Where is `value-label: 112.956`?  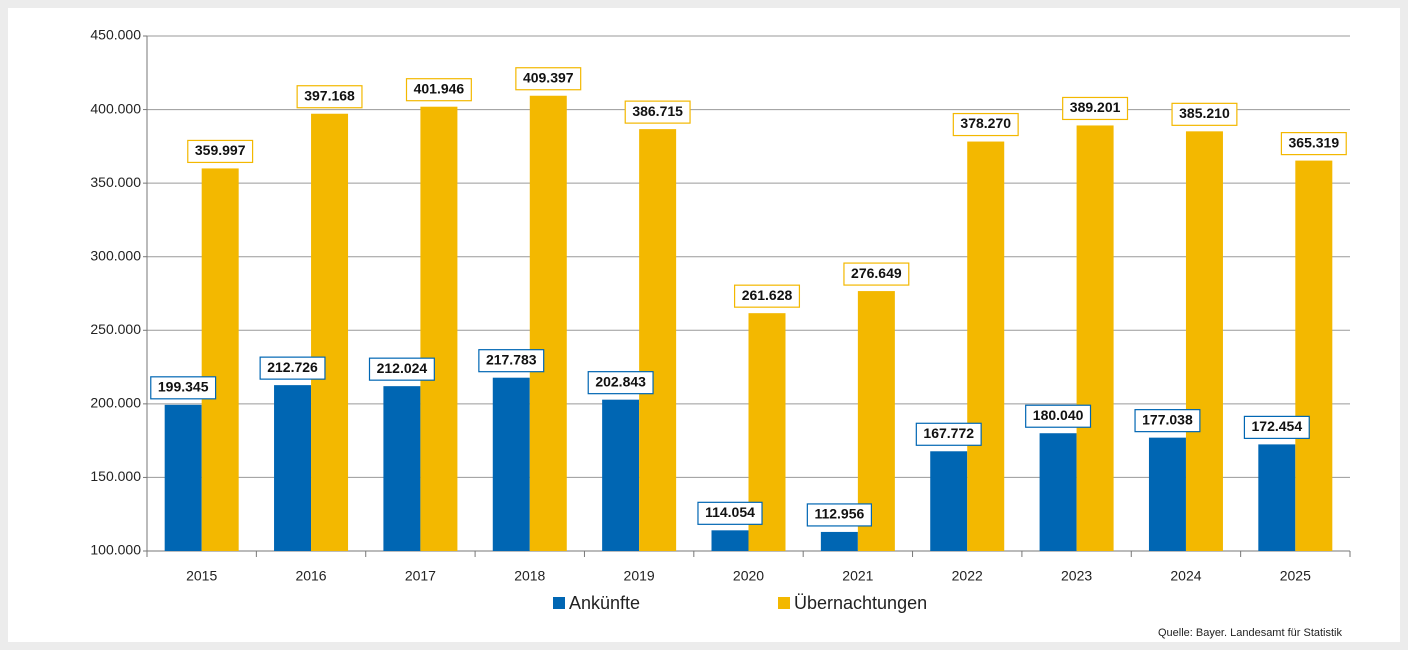
value-label: 112.956 is located at coordinates (839, 515).